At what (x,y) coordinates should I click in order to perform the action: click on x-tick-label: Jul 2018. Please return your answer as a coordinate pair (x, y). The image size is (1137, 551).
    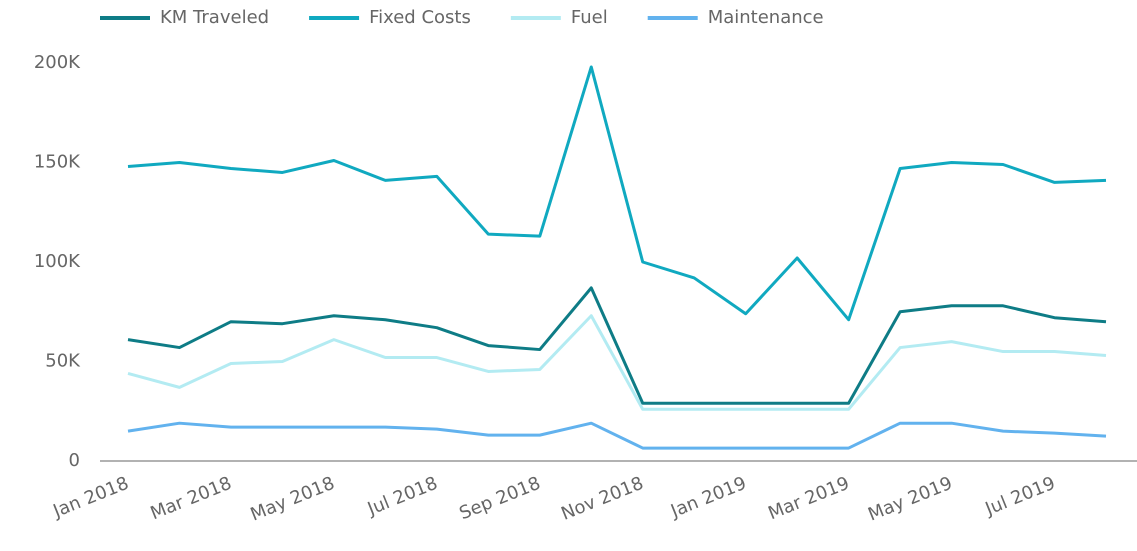
    Looking at the image, I should click on (402, 496).